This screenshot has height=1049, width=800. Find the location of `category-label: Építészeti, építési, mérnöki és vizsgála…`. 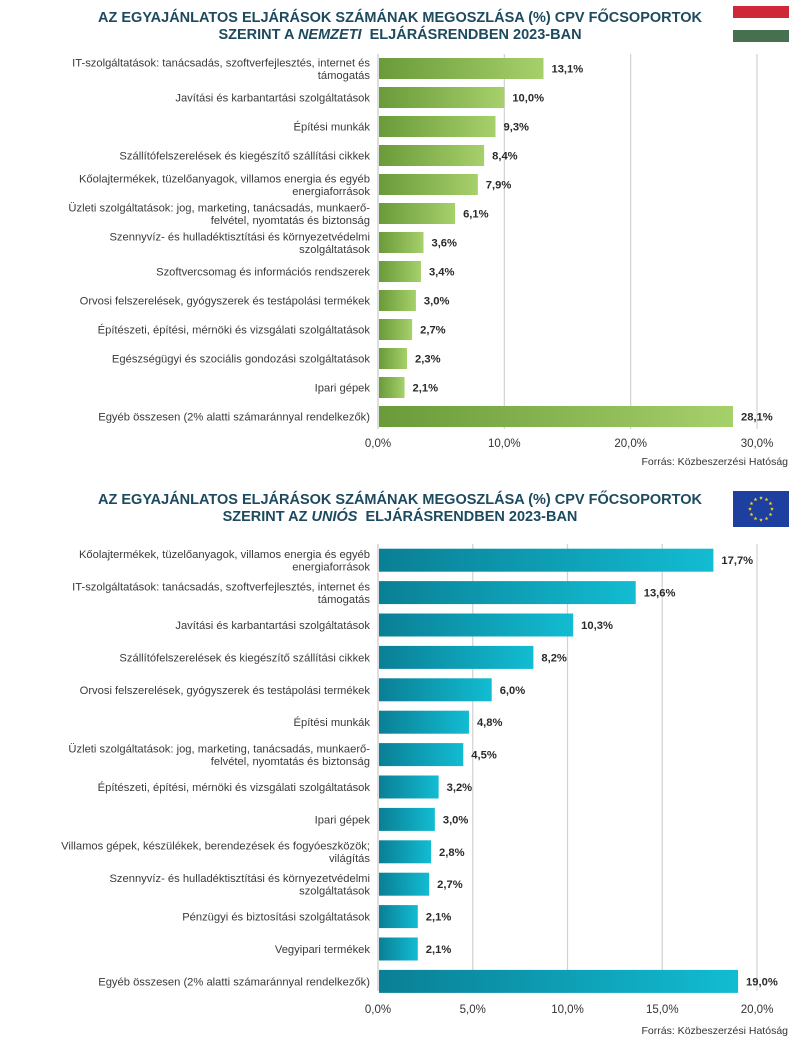

category-label: Építészeti, építési, mérnöki és vizsgála… is located at coordinates (234, 787).